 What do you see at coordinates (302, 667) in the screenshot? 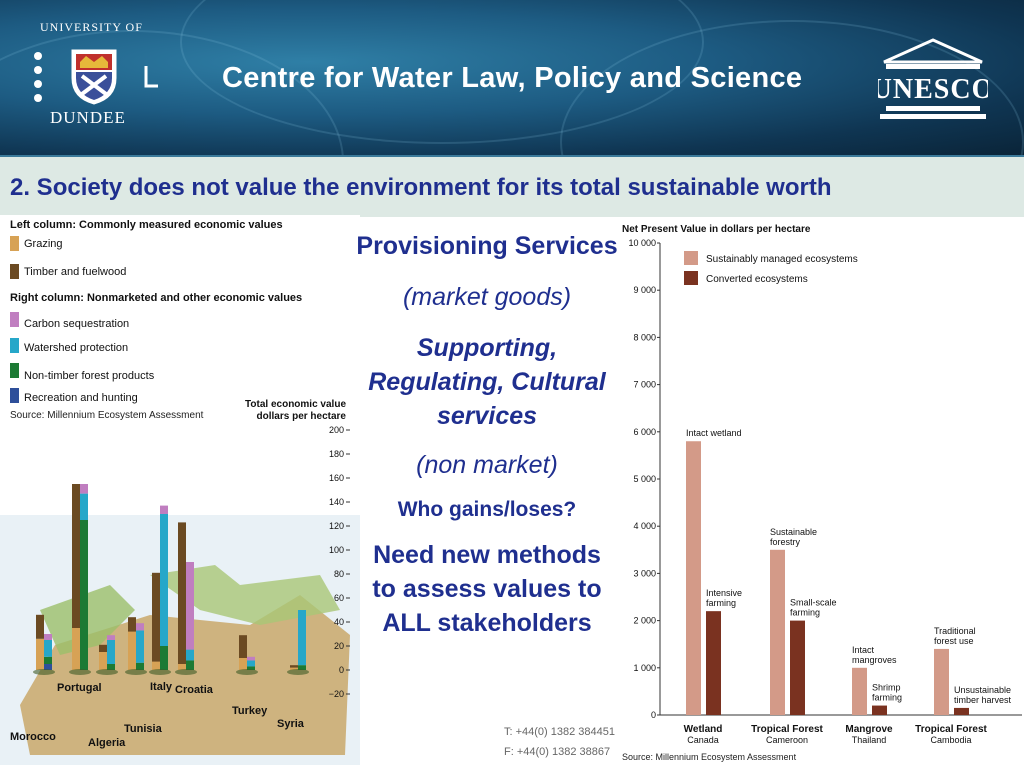
I see `bar-syria-ntfp` at bounding box center [302, 667].